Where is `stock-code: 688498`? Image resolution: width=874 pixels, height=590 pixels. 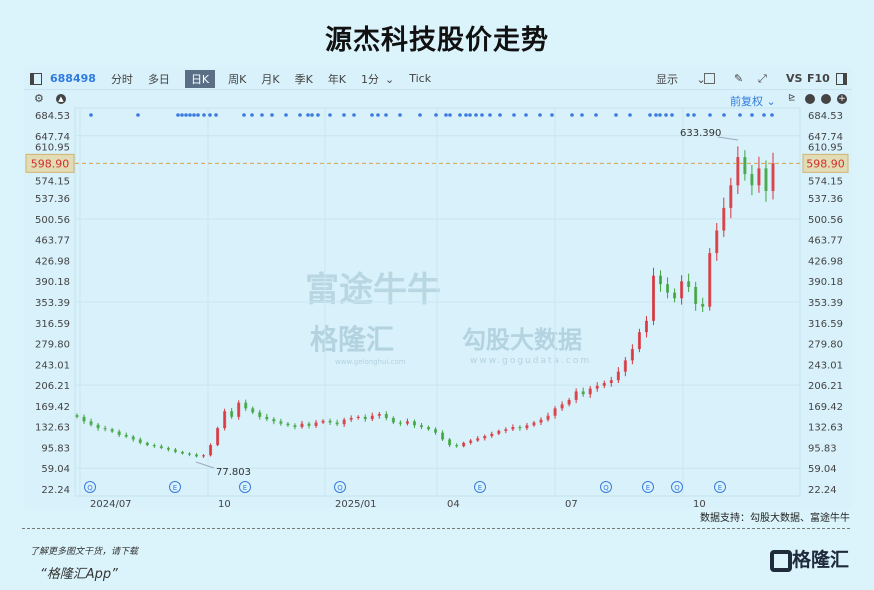
stock-code: 688498 is located at coordinates (73, 78).